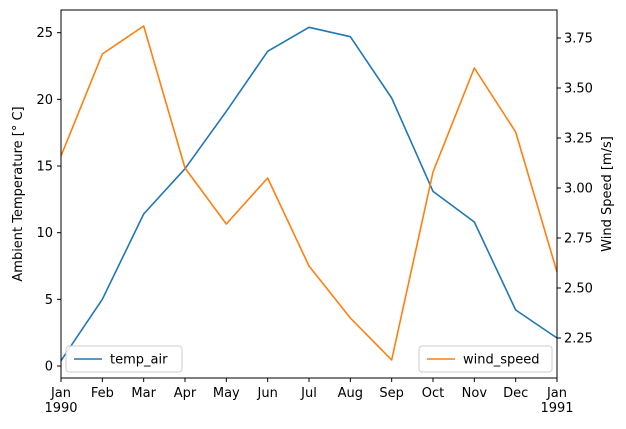 This screenshot has height=429, width=626. I want to click on x-tick-label: 1990, so click(60, 408).